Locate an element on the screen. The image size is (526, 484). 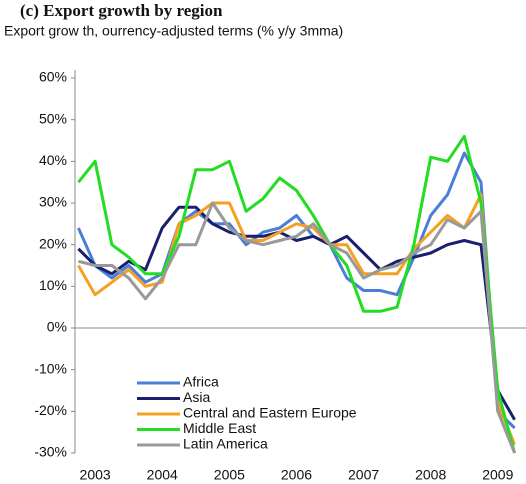
x-tick-label: 2004 is located at coordinates (162, 475).